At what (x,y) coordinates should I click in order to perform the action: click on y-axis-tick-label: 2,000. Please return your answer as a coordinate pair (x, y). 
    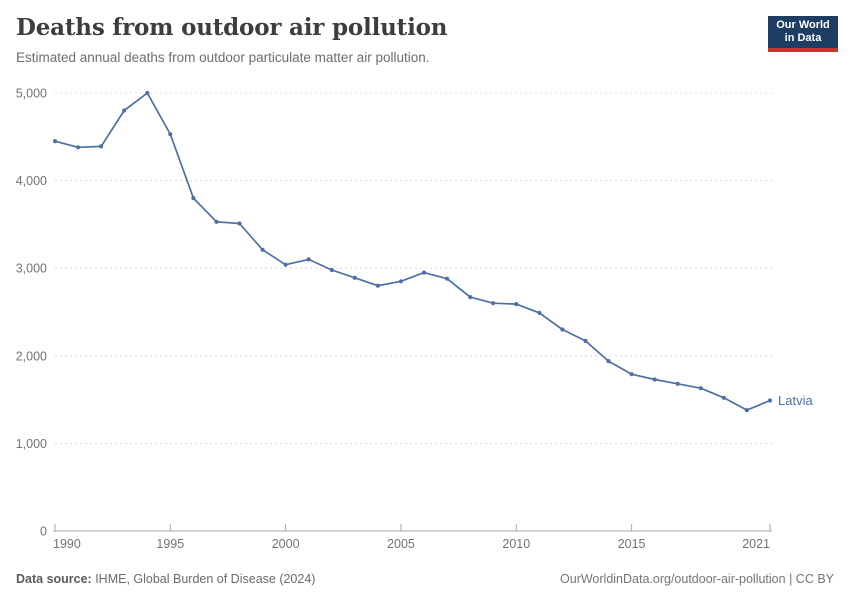
    Looking at the image, I should click on (31, 356).